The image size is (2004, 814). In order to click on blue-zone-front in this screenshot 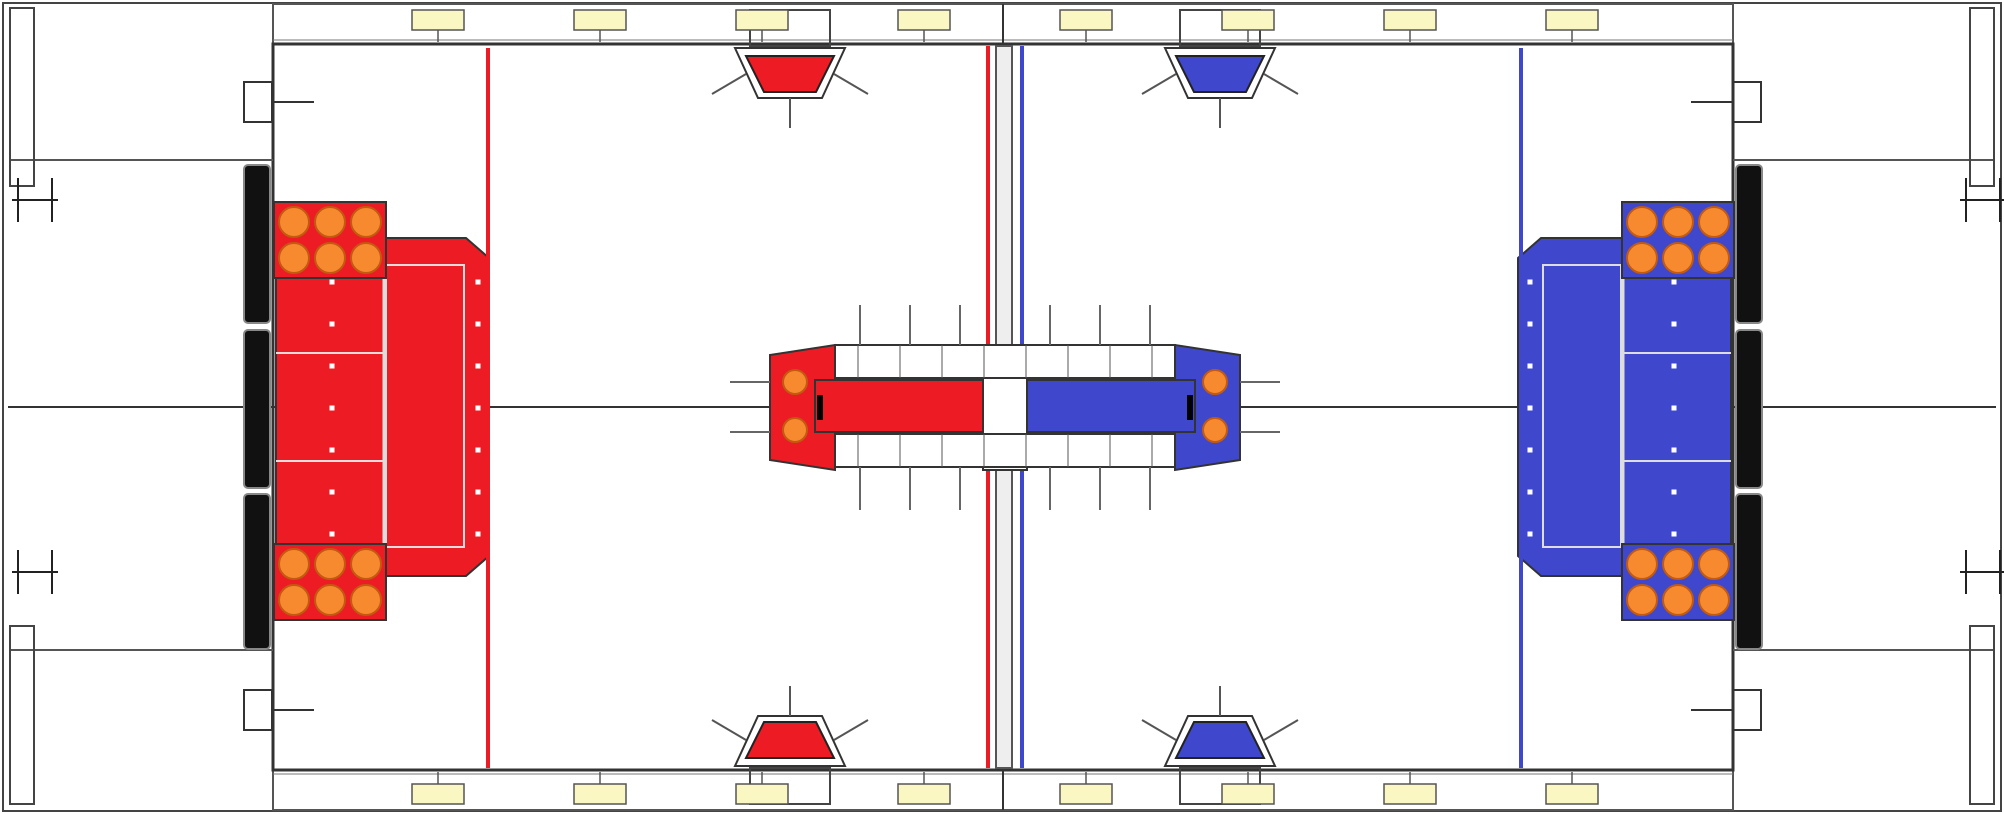, I will do `click(1570, 407)`.